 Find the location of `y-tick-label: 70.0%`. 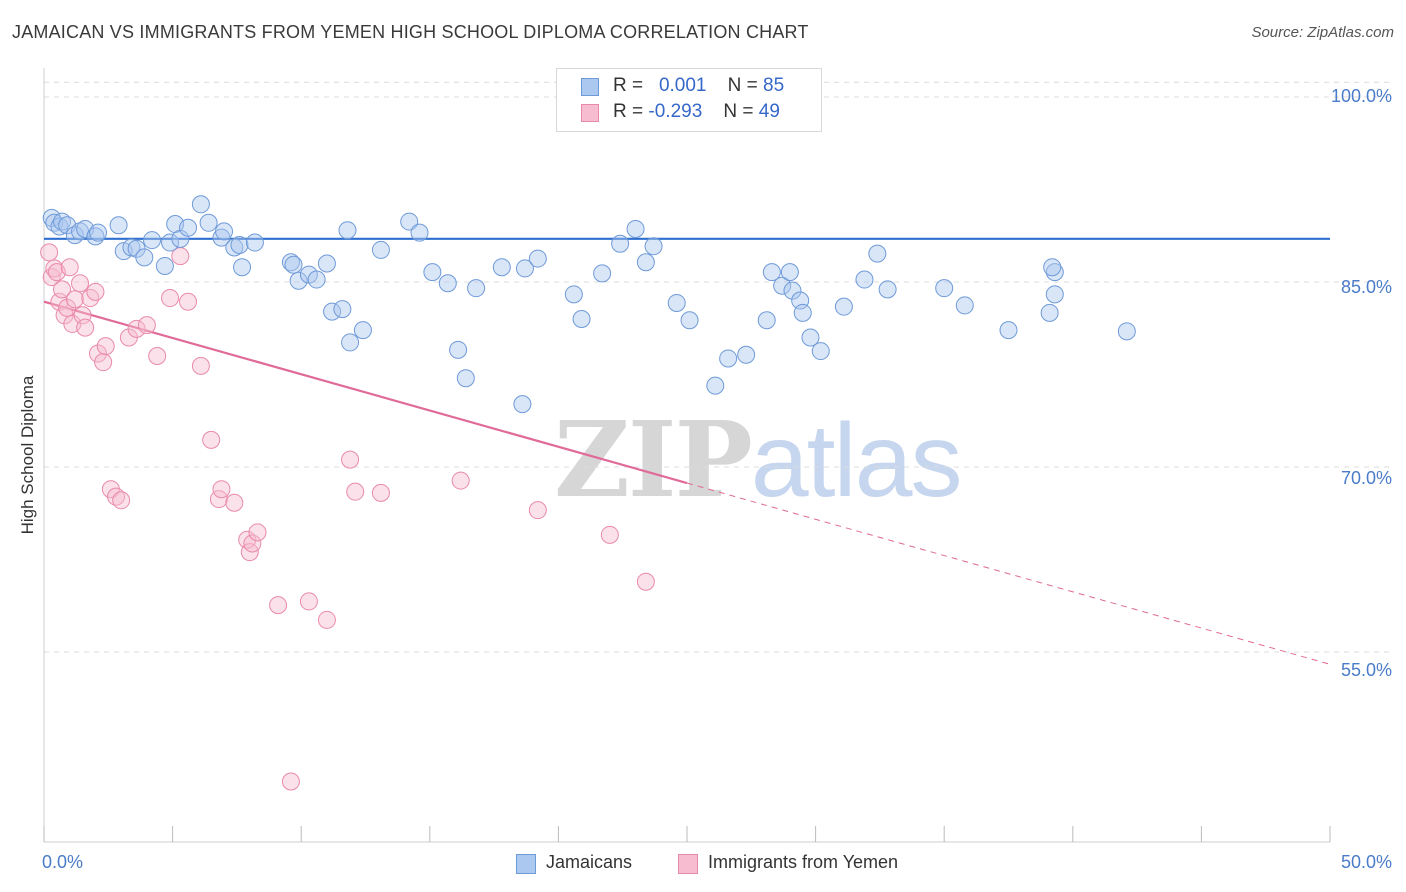

y-tick-label: 70.0% is located at coordinates (1366, 478).